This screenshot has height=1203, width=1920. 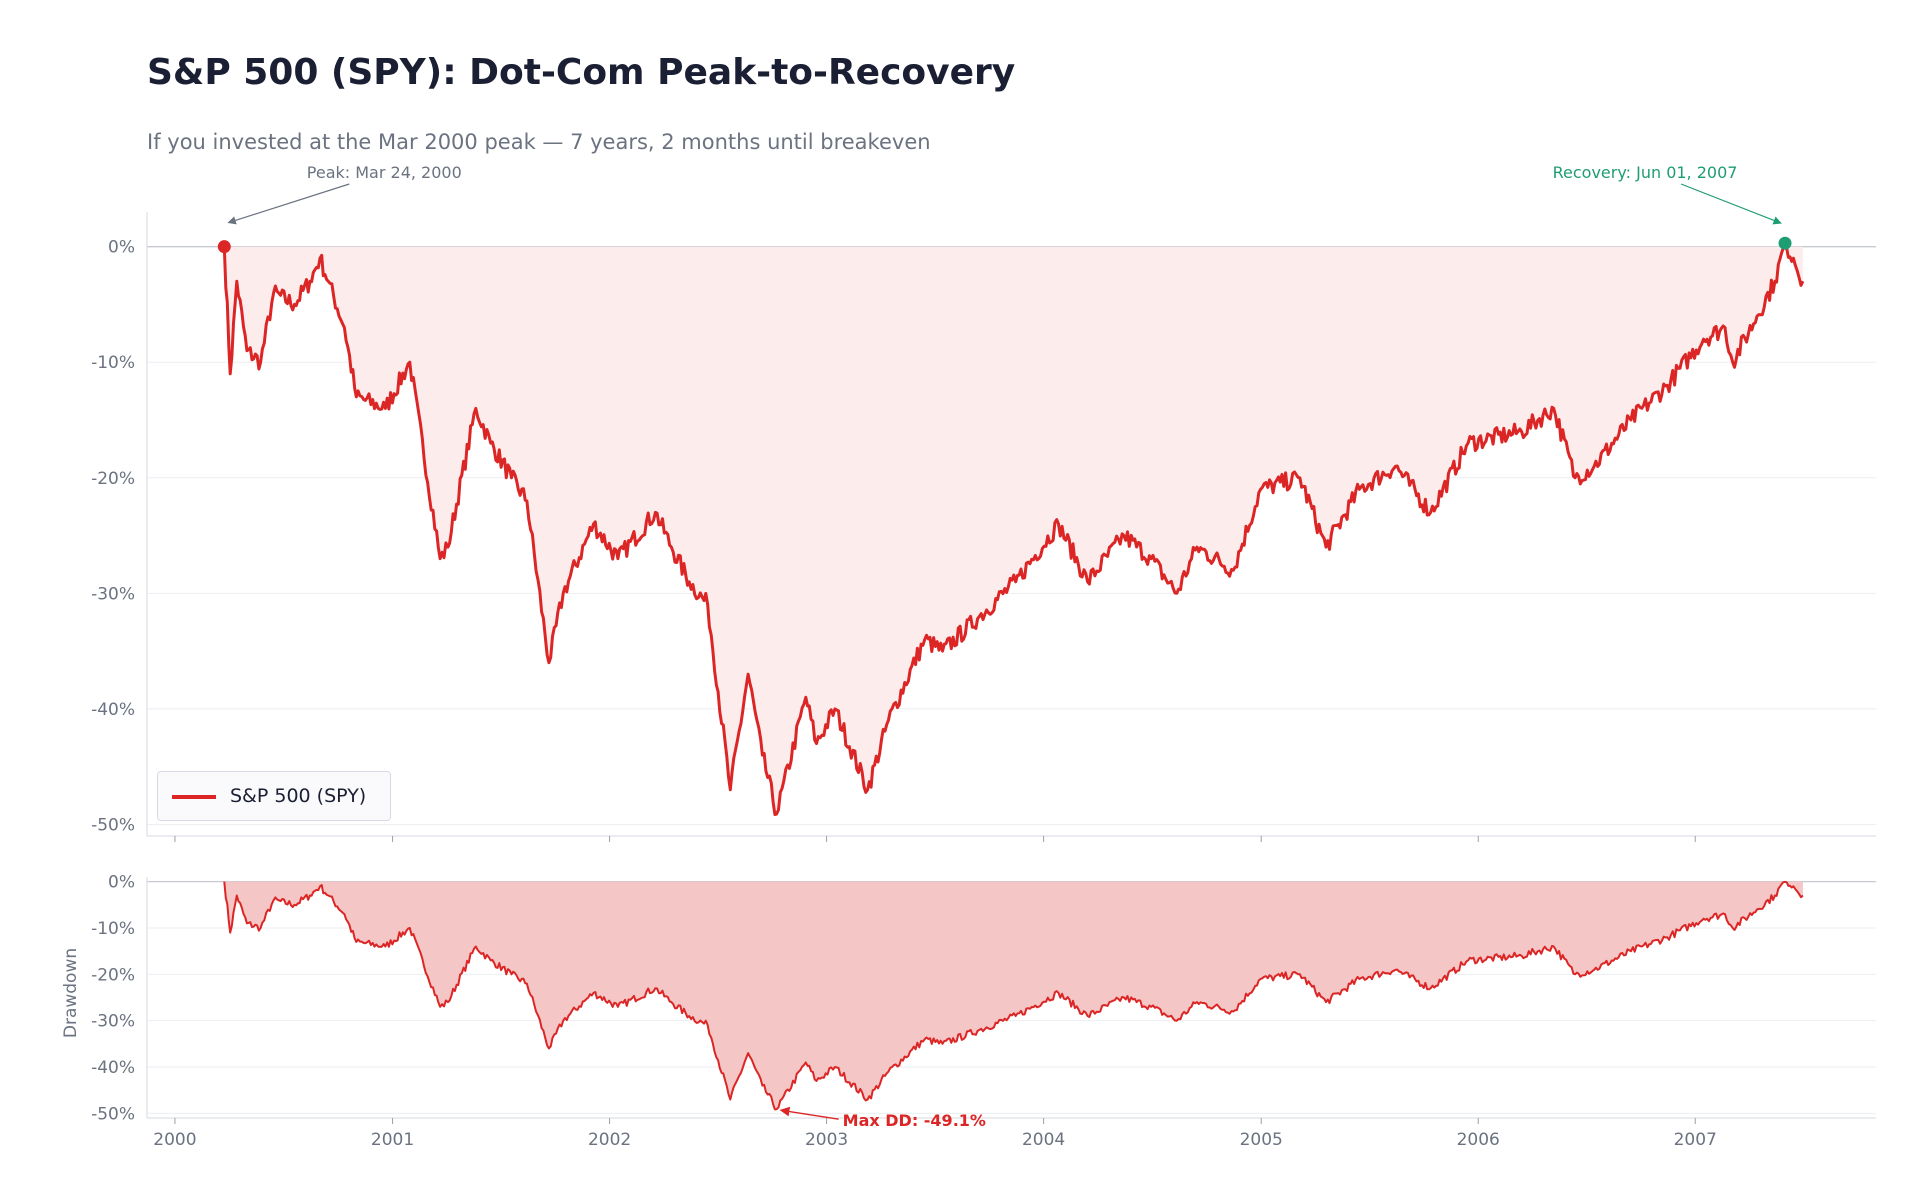 I want to click on drawdown-axis-label: Drawdown, so click(x=71, y=993).